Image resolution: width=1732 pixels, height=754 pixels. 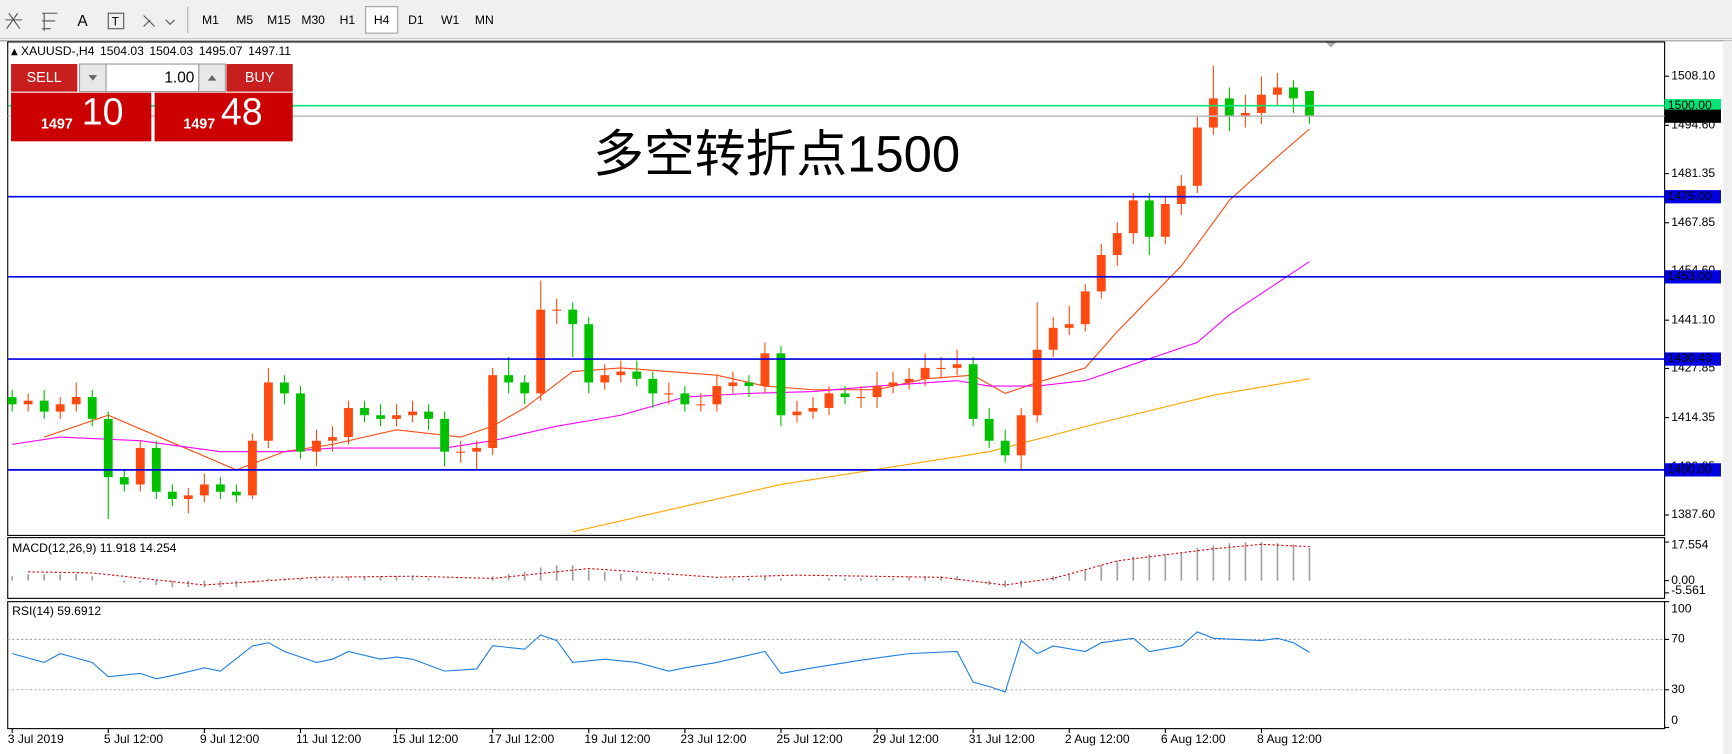 I want to click on sell-button, so click(x=44, y=78).